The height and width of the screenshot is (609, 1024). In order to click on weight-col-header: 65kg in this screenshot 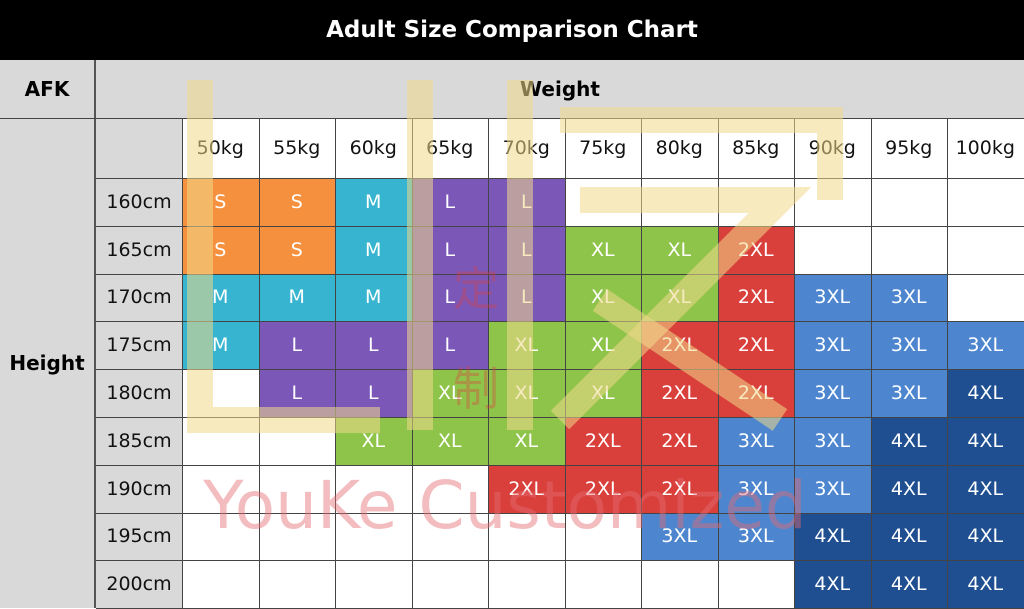, I will do `click(450, 148)`.